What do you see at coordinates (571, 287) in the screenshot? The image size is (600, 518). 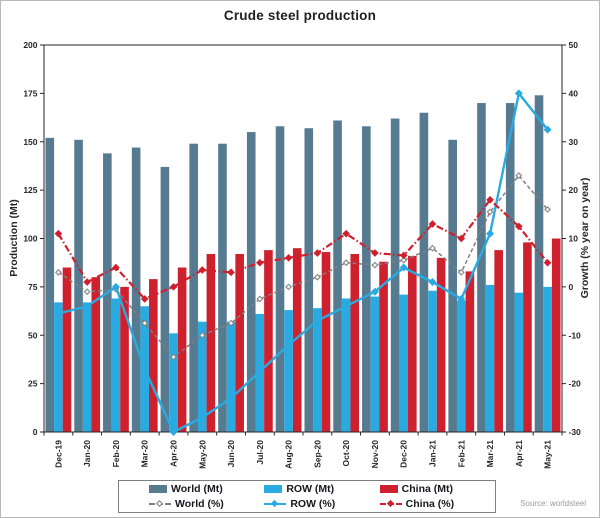 I see `right-axis-tick-label: 0` at bounding box center [571, 287].